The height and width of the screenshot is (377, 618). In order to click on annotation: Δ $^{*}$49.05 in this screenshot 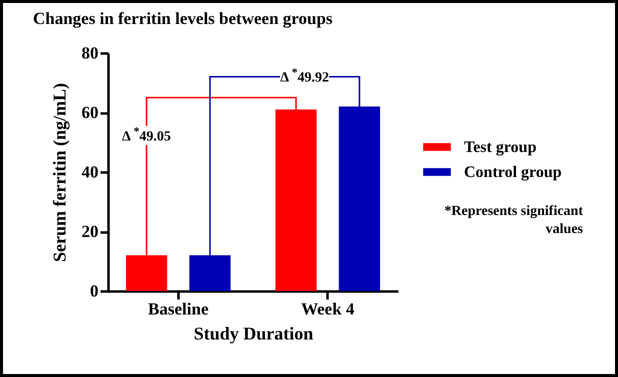, I will do `click(146, 134)`.